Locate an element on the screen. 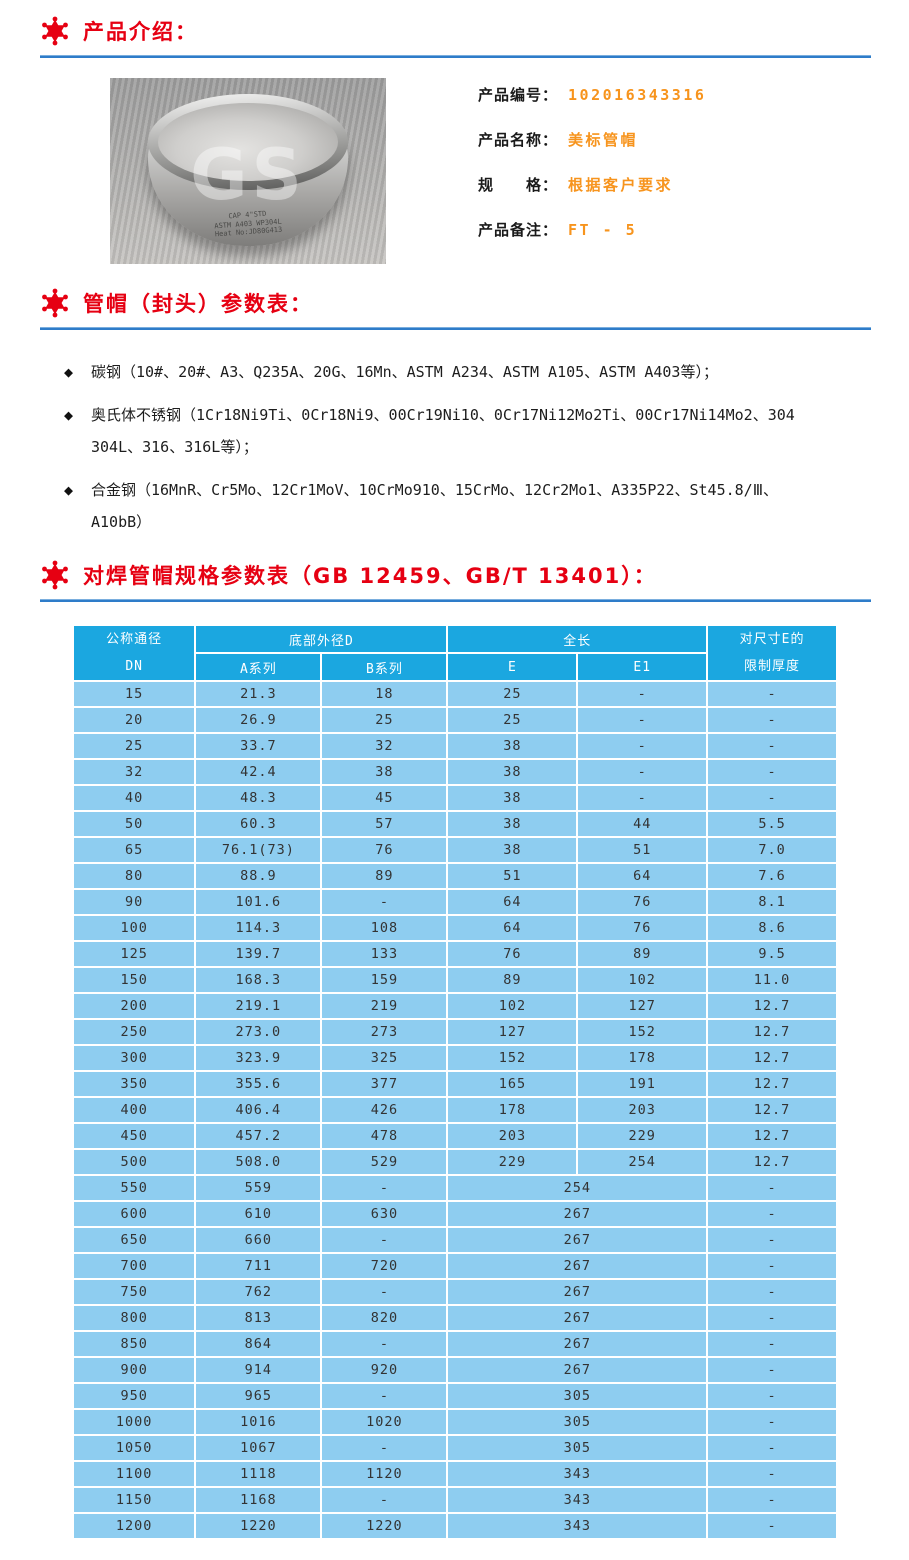 The image size is (909, 1560). table-row: 350 355.6 377 165 191 12.7 is located at coordinates (455, 1084).